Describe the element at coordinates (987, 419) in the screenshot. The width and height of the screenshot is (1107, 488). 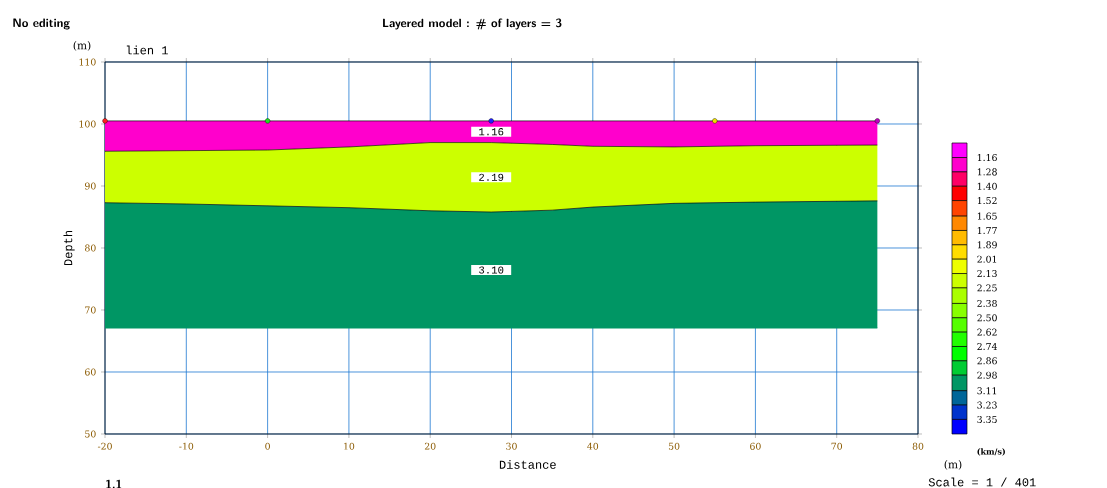
I see `color-bar-label: 3.35` at that location.